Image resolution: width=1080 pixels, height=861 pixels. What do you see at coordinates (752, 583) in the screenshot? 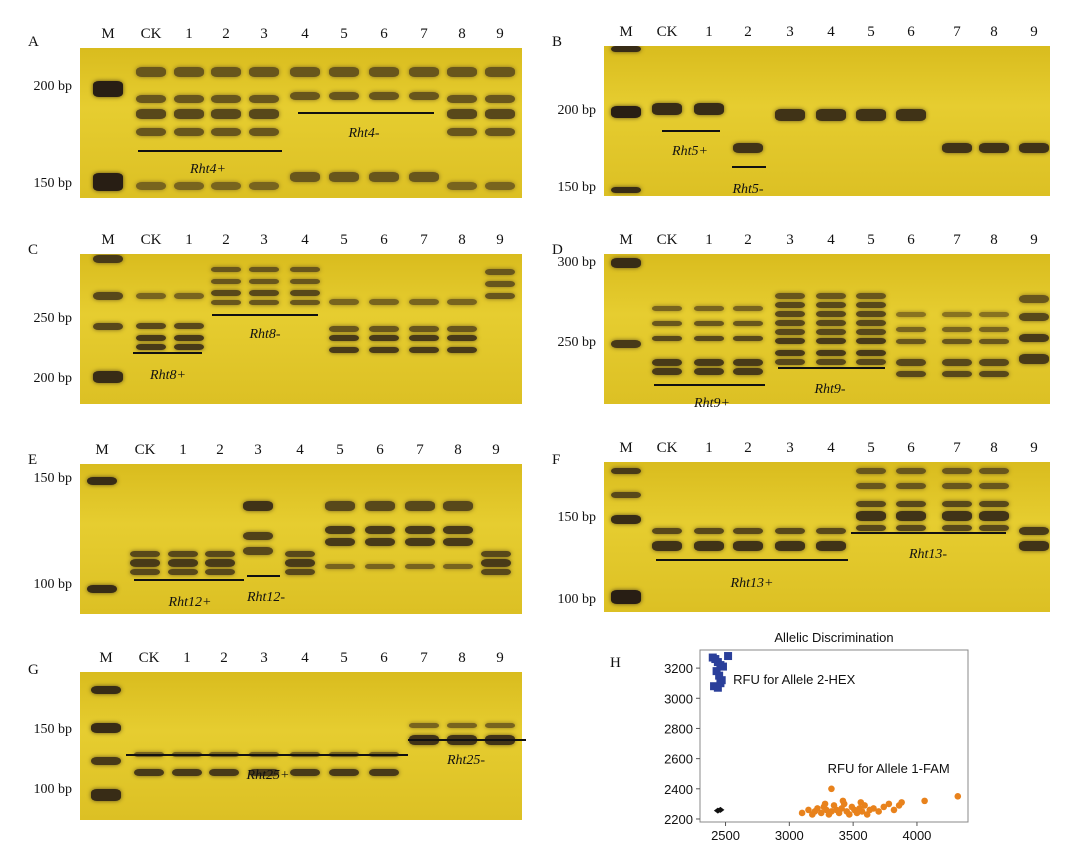
I see `genotype-label: Rht13+` at bounding box center [752, 583].